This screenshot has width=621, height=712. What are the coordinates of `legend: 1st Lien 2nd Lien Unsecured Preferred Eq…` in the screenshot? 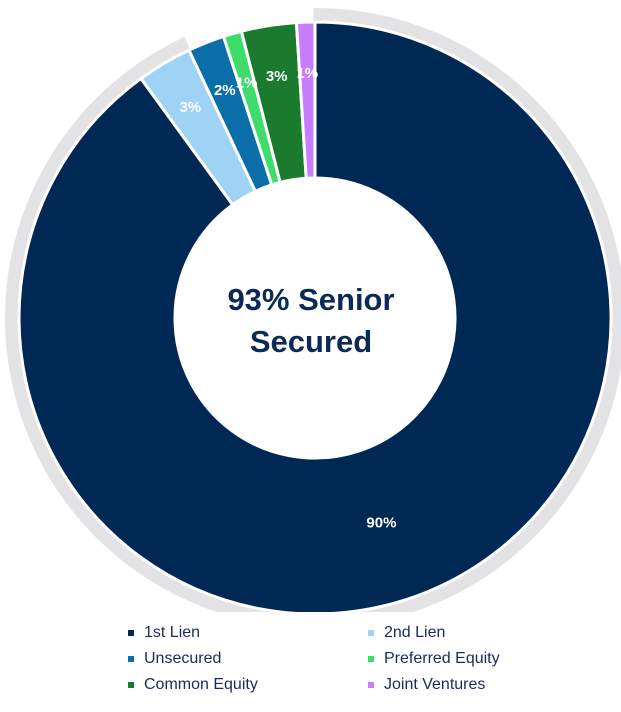 It's located at (360, 658).